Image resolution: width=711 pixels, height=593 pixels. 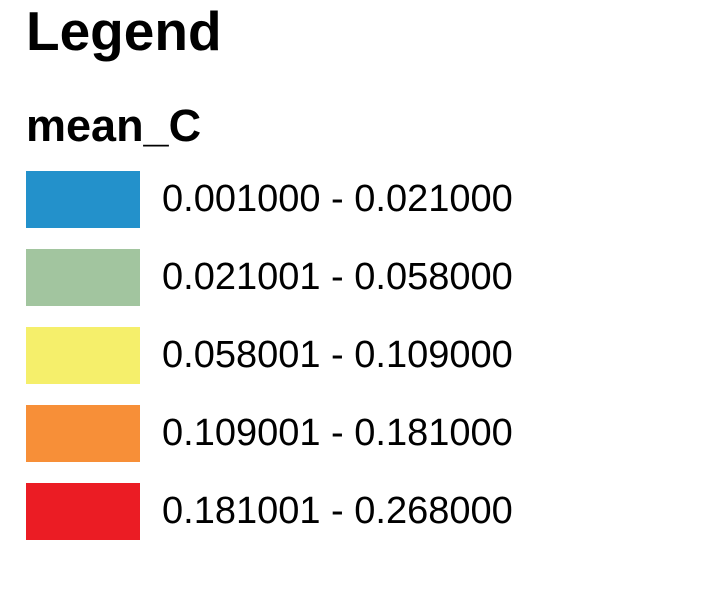 I want to click on legend-class-item: 0.109001 - 0.181000, so click(x=269, y=433).